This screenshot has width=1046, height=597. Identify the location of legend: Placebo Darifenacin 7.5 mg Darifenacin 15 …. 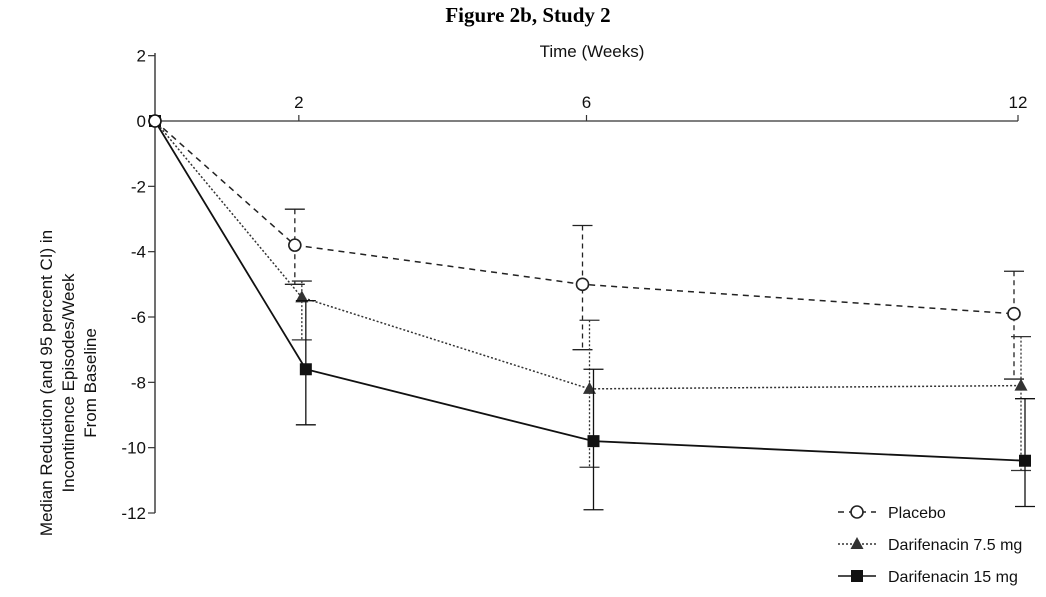
(930, 545).